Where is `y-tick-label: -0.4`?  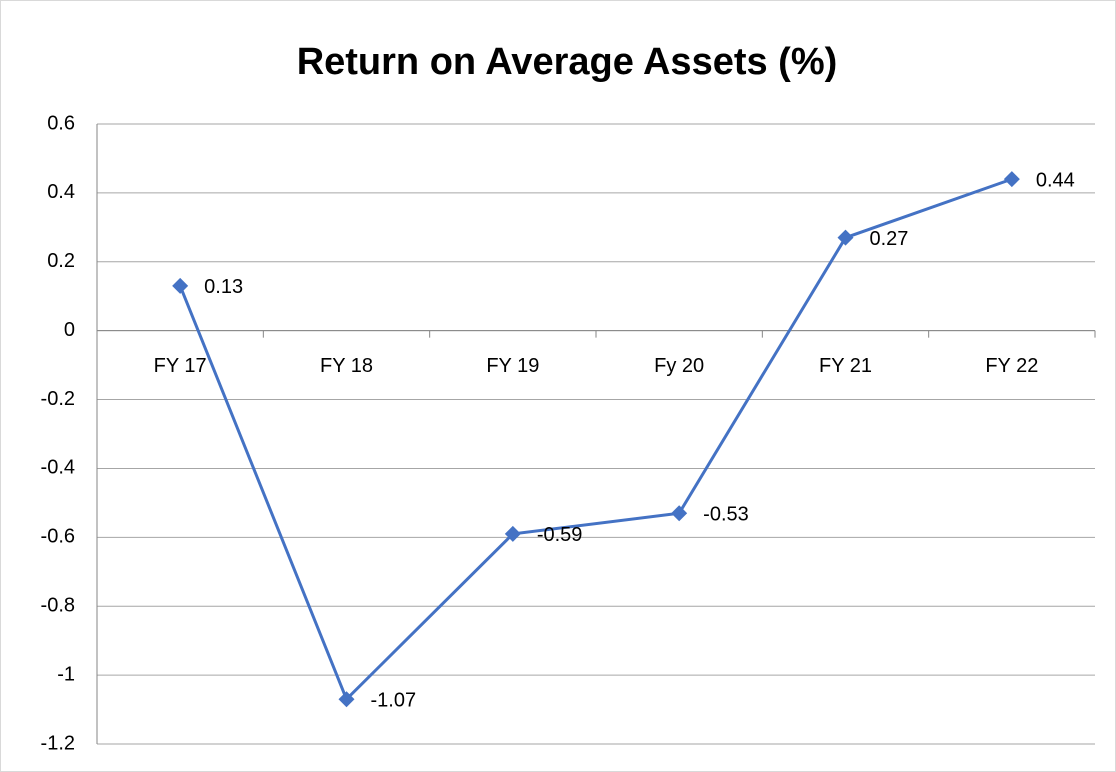 y-tick-label: -0.4 is located at coordinates (58, 468).